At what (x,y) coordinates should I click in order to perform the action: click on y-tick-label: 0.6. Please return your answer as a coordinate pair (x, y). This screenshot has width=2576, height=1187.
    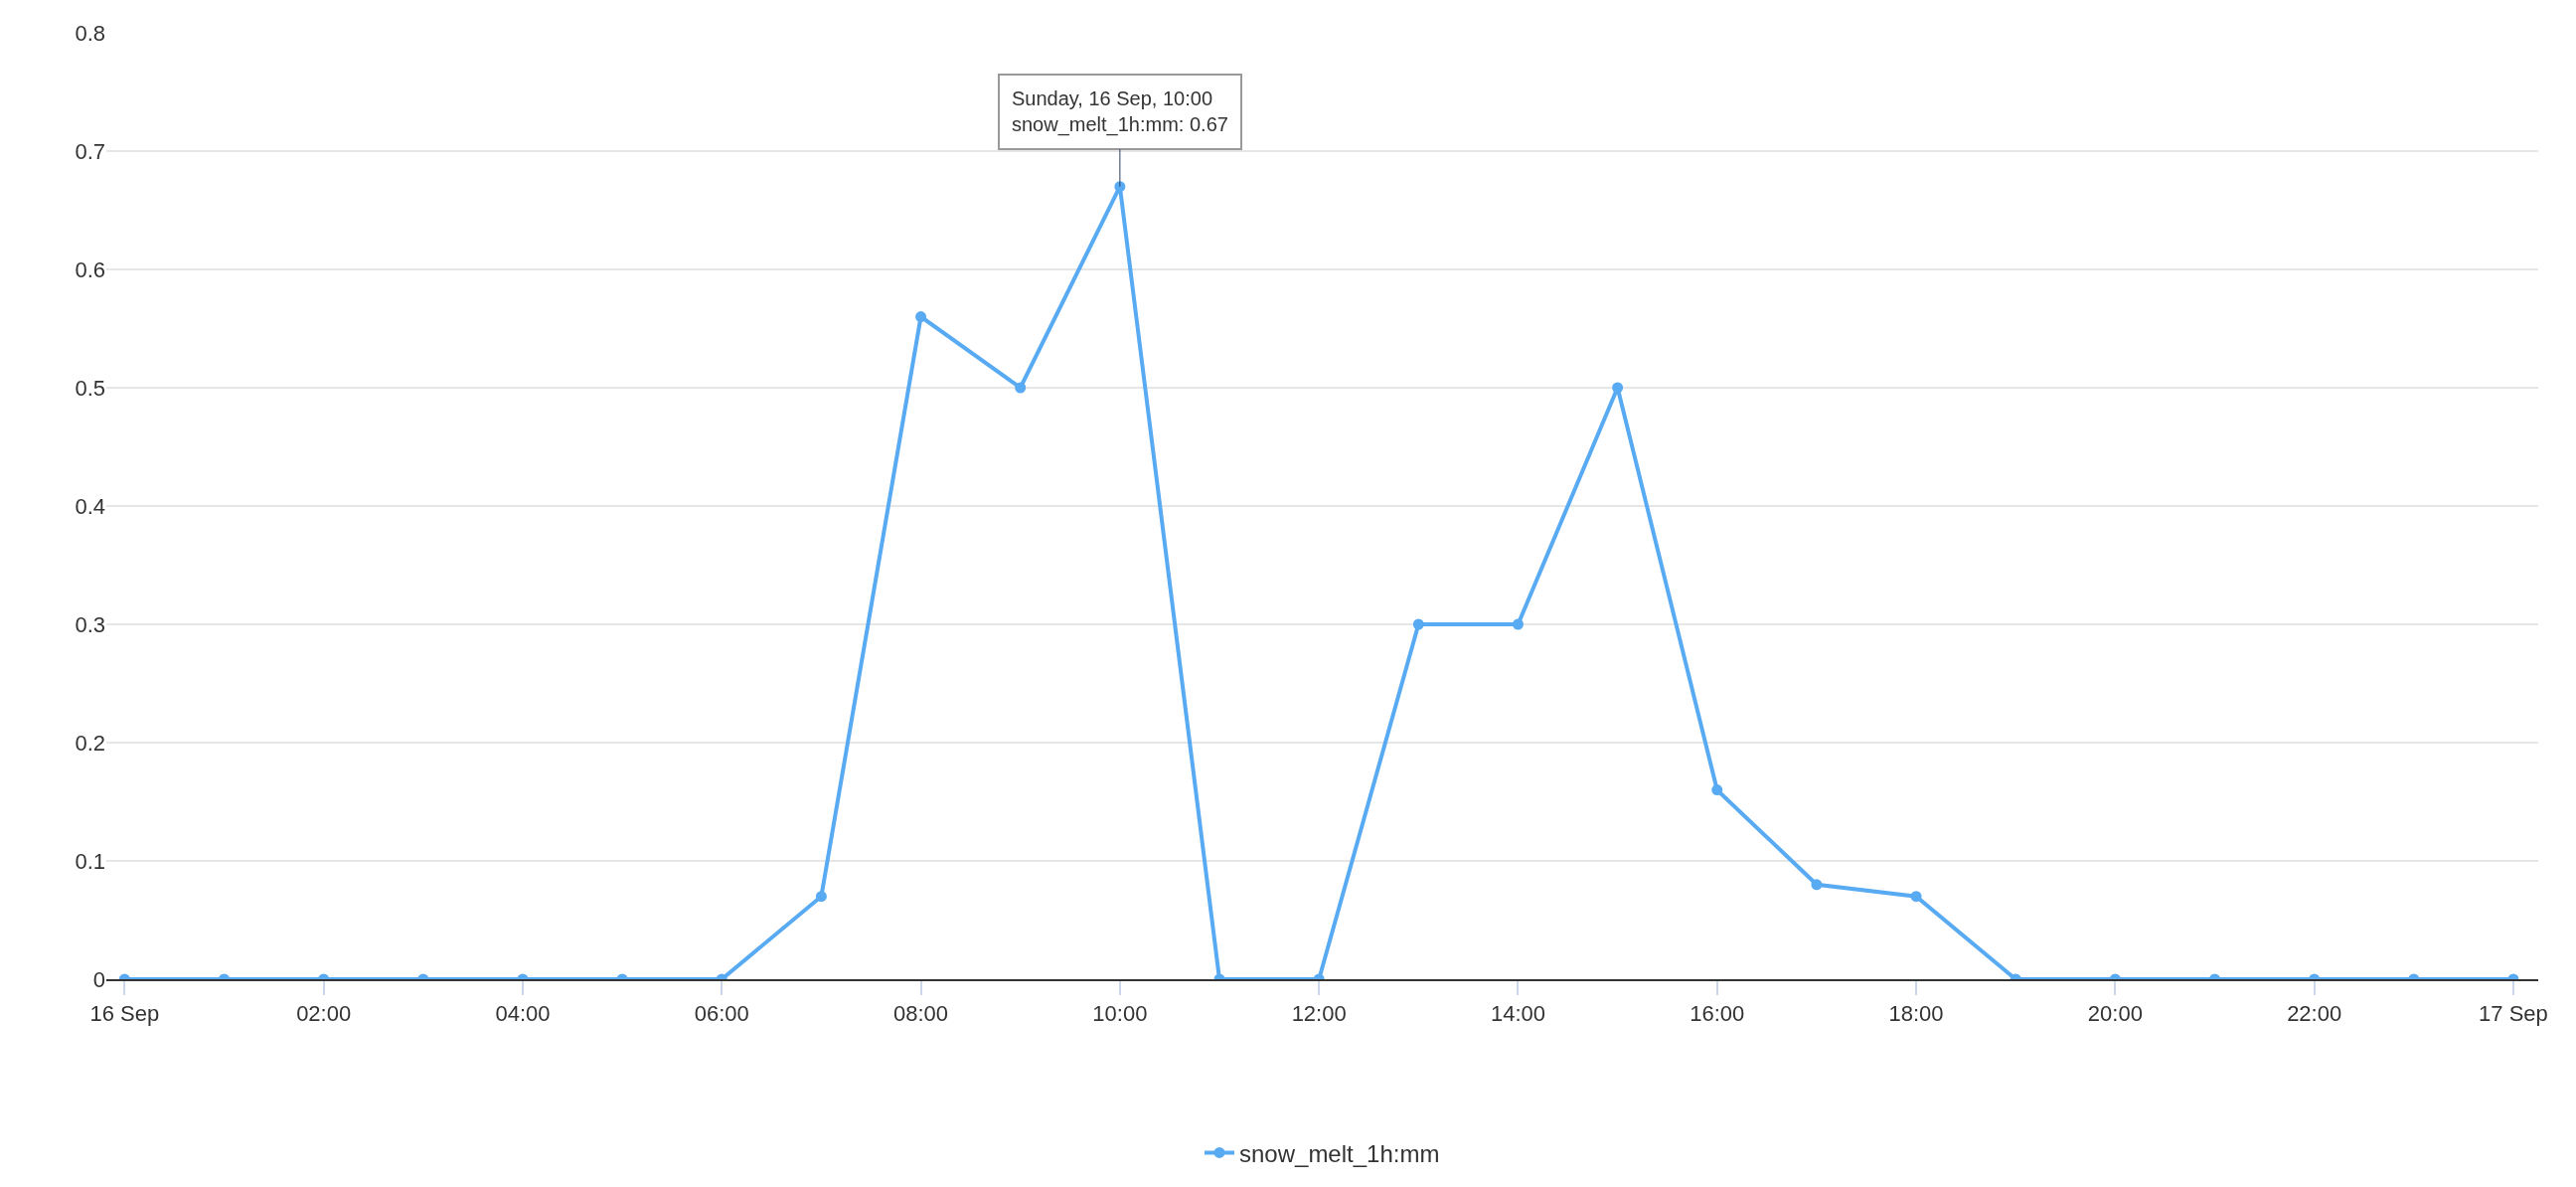
    Looking at the image, I should click on (90, 269).